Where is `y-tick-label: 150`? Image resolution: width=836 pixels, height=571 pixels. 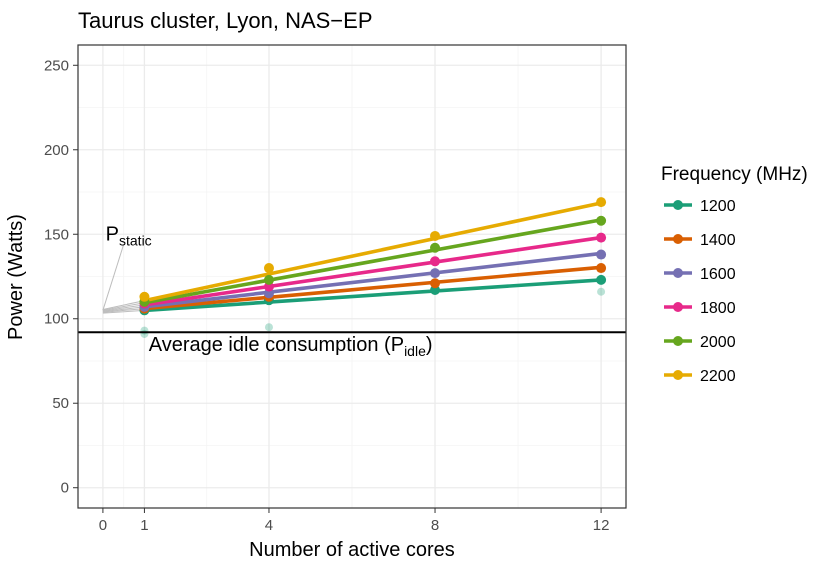
y-tick-label: 150 is located at coordinates (56, 234).